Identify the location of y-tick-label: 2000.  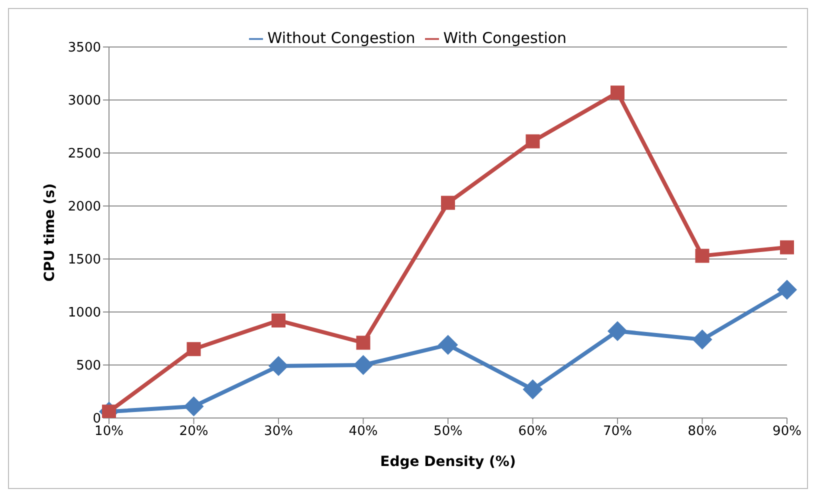
(84, 207).